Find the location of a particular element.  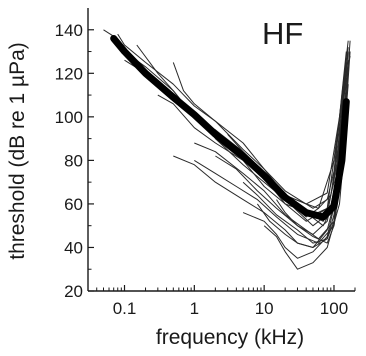

x-tick-label: 10 is located at coordinates (264, 308).